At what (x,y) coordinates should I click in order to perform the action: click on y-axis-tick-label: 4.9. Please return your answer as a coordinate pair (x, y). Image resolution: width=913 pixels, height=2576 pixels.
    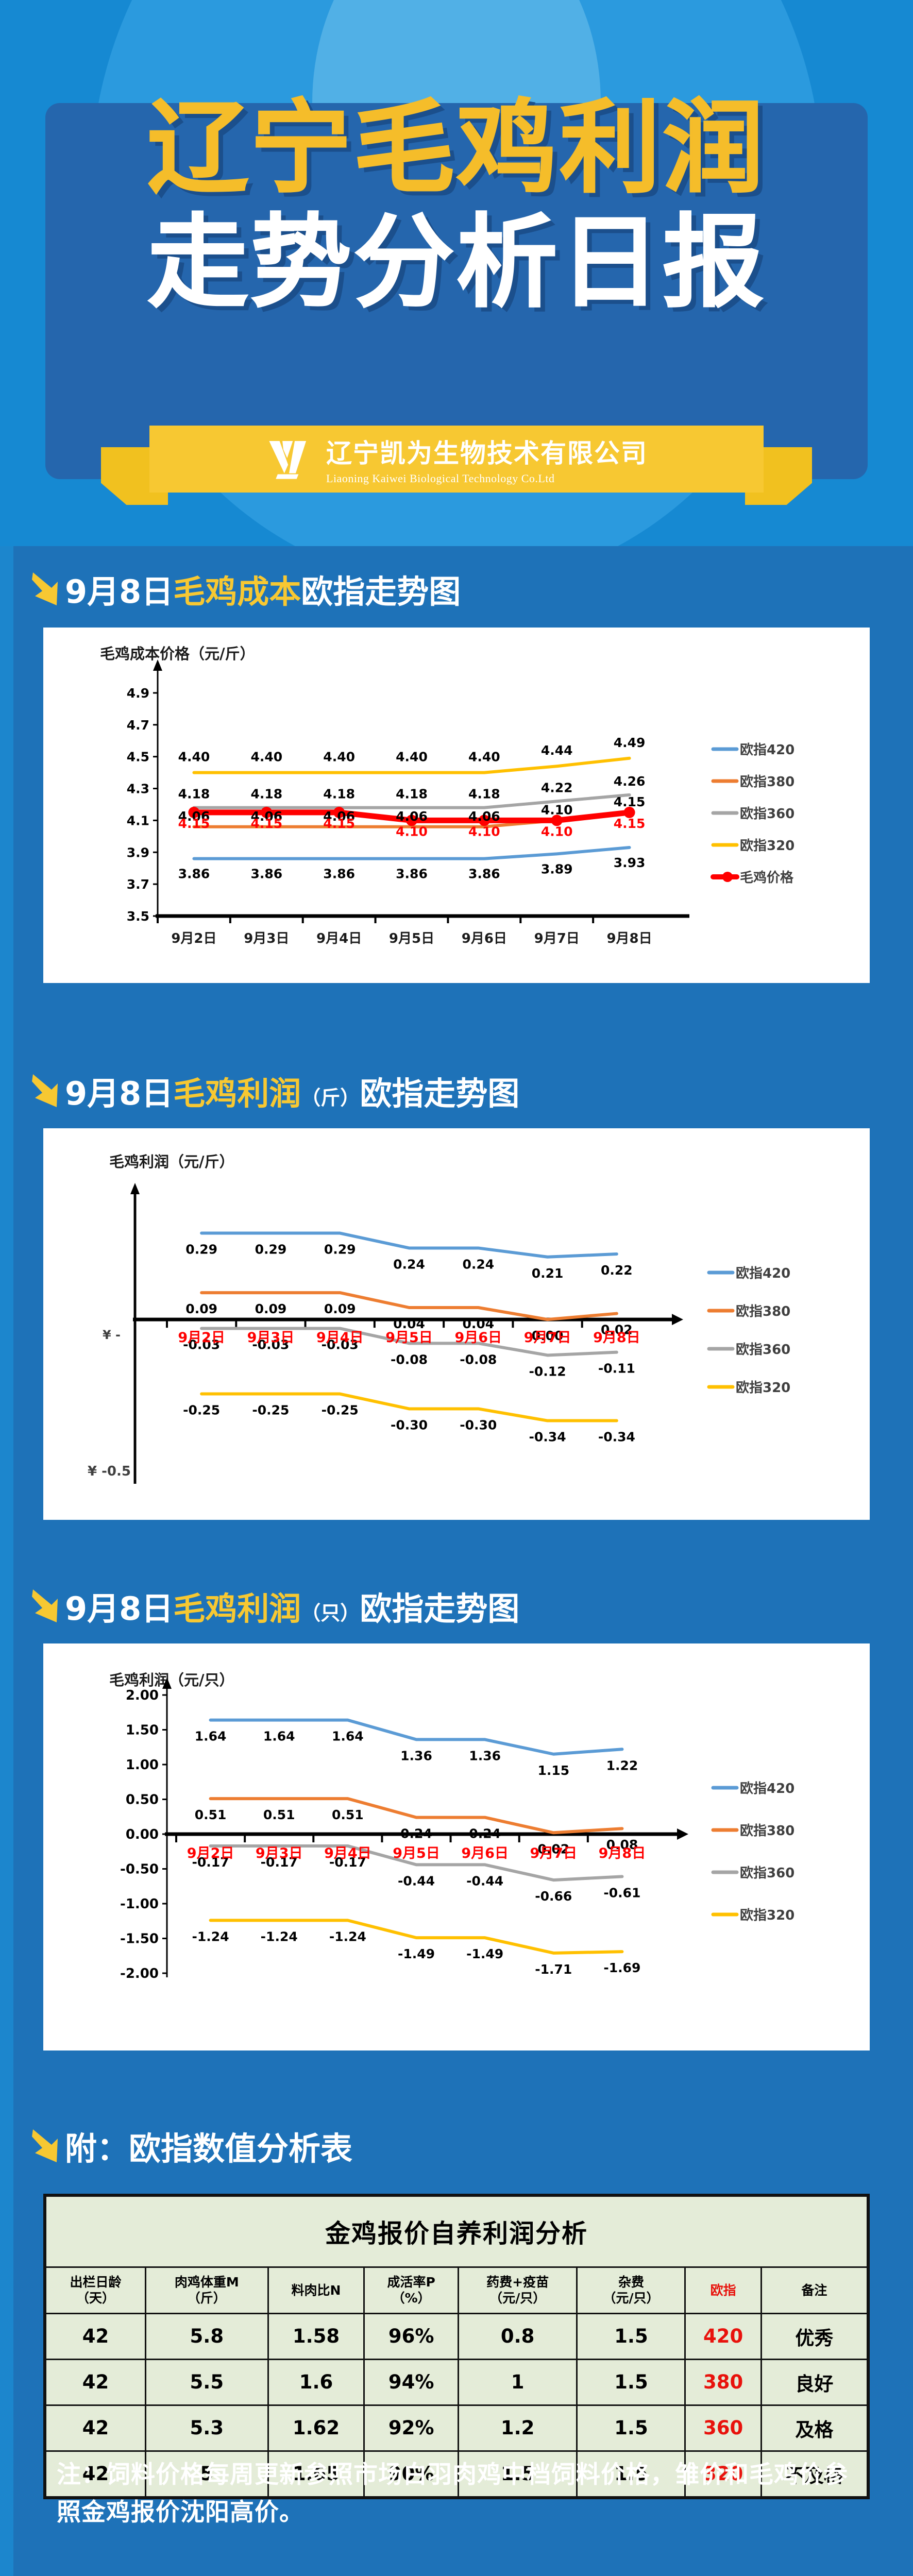
    Looking at the image, I should click on (138, 693).